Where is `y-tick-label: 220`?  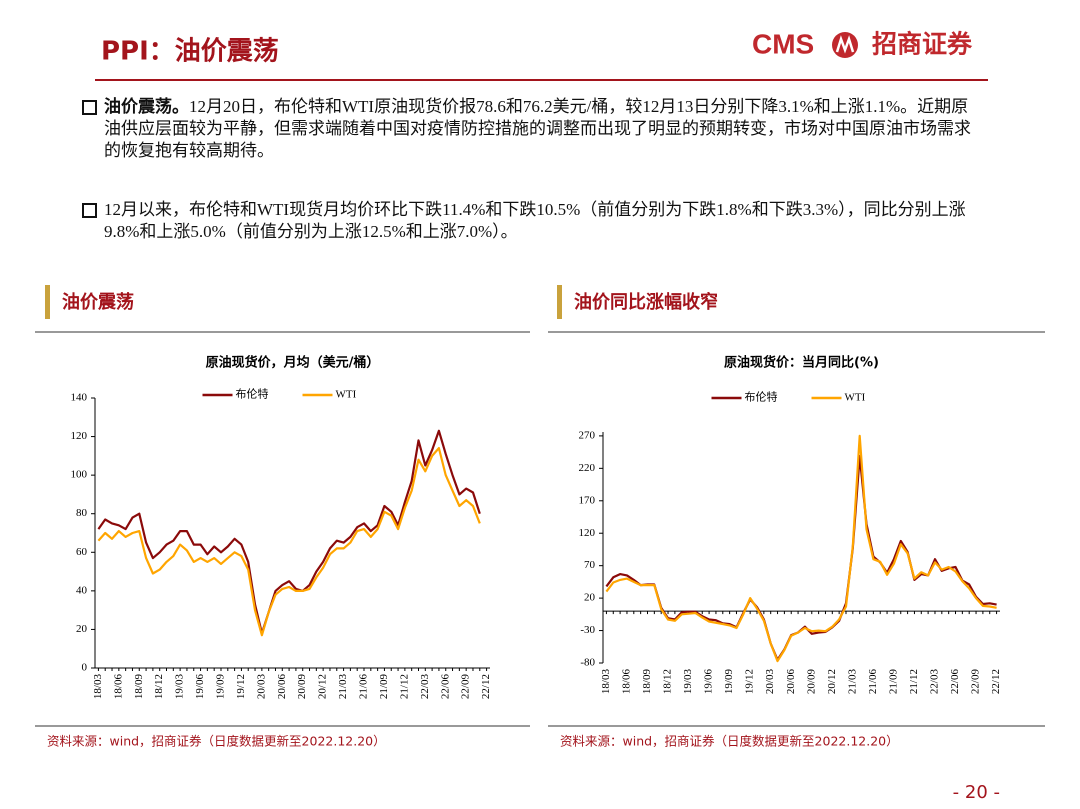 y-tick-label: 220 is located at coordinates (587, 468).